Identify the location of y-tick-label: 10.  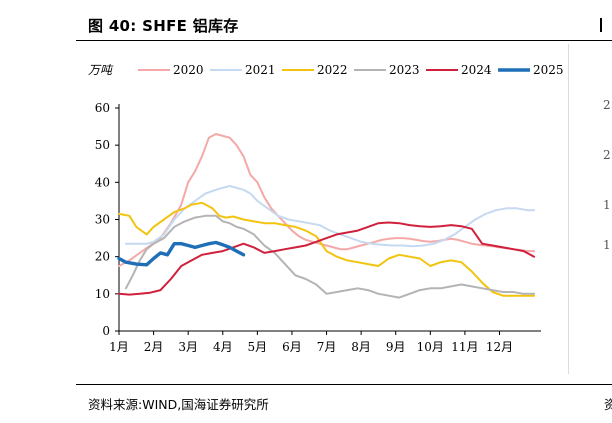
(102, 294).